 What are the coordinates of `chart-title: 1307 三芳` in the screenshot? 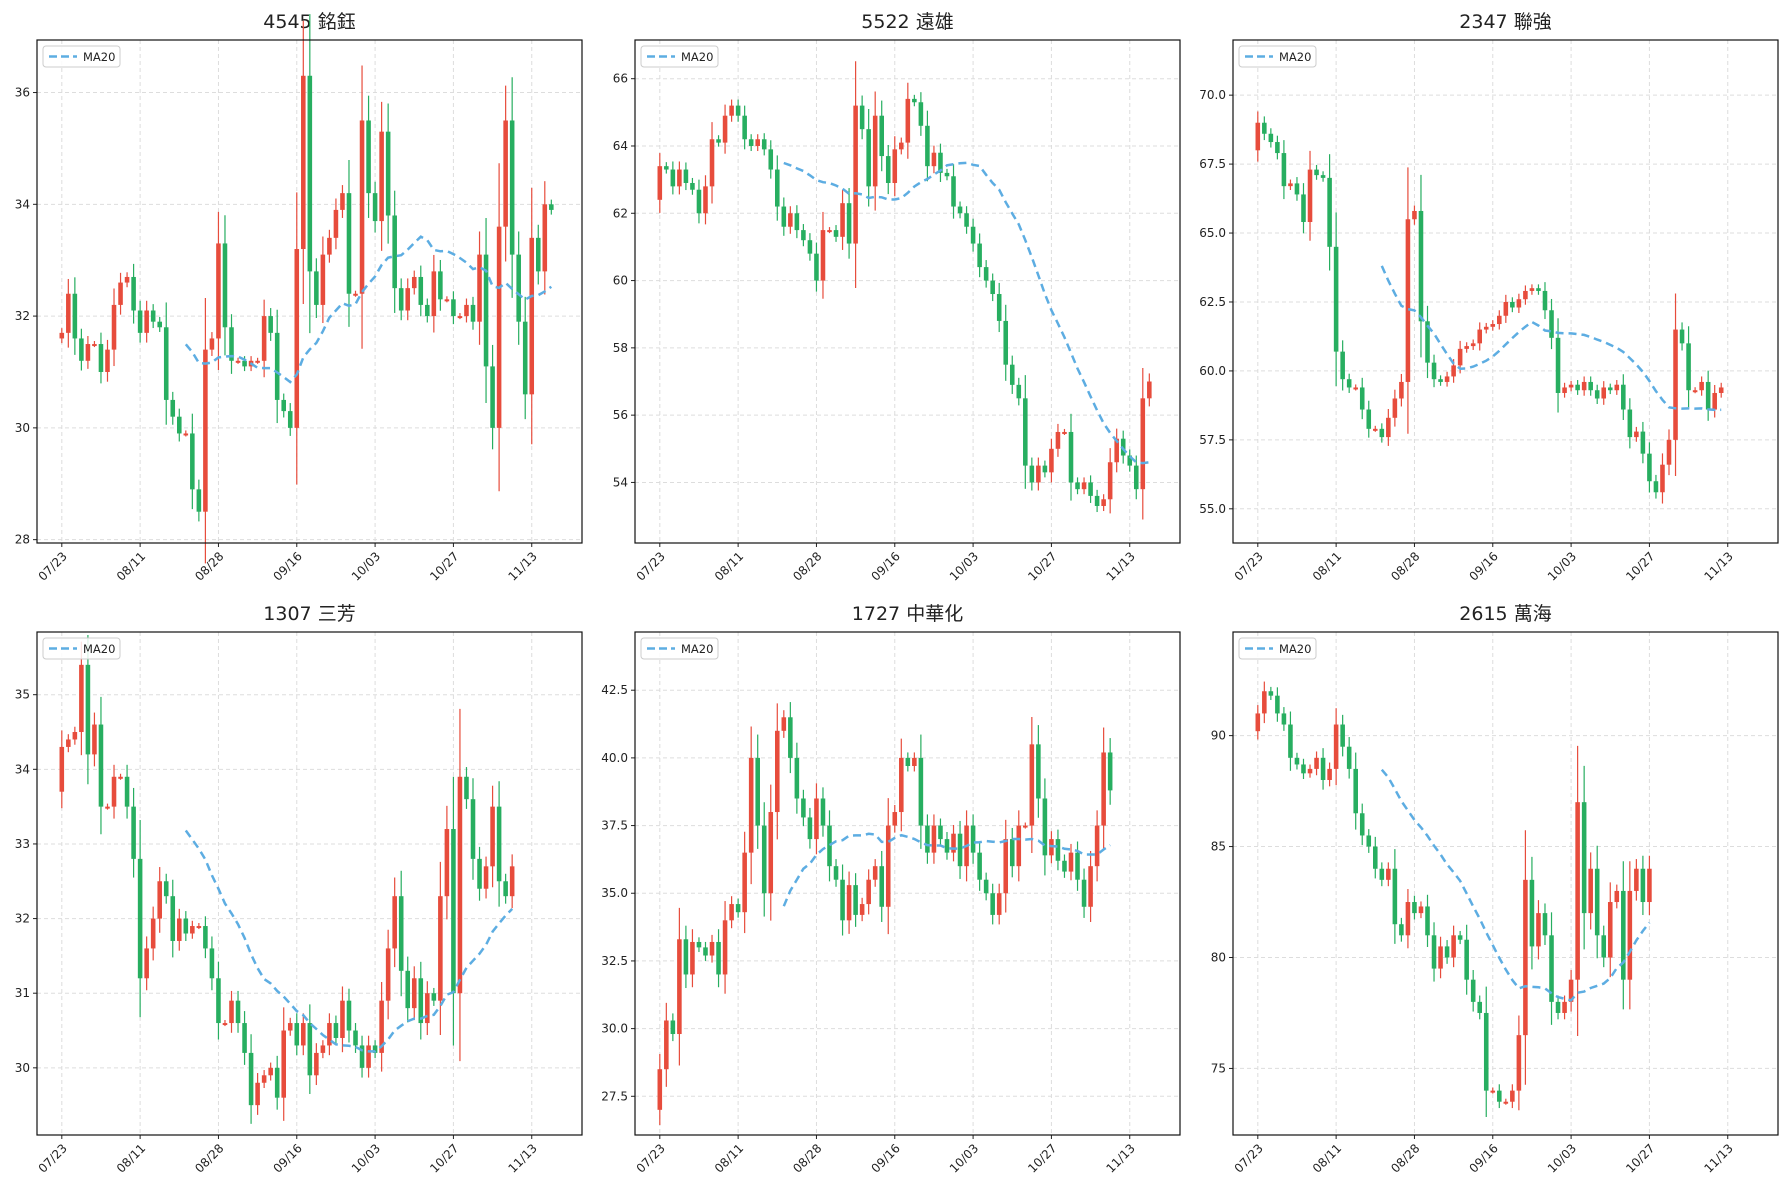 It's located at (309, 614).